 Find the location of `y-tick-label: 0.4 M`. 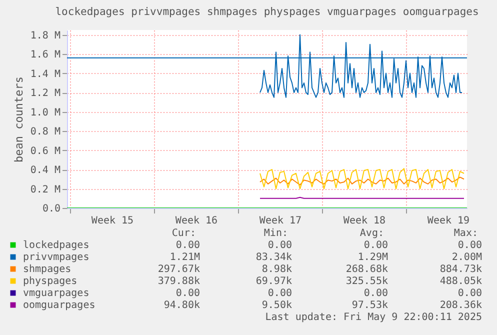

y-tick-label: 0.4 M is located at coordinates (45, 170).